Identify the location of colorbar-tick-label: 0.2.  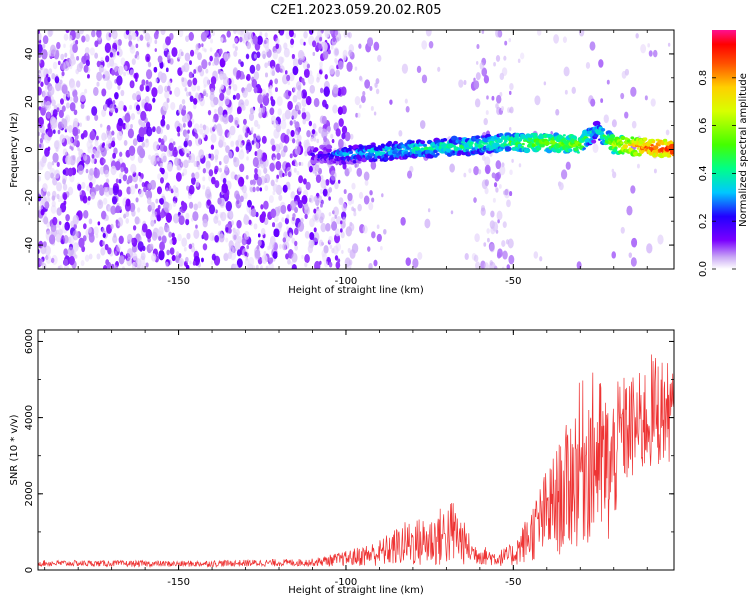
(703, 221).